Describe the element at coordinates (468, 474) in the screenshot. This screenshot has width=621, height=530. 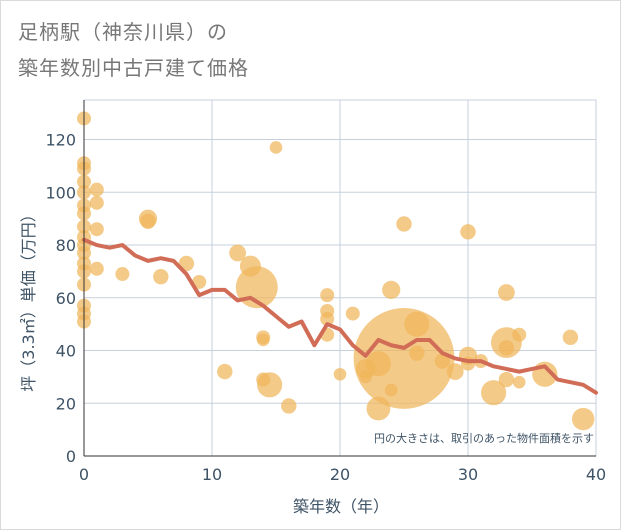
I see `x-tick-label: 30` at that location.